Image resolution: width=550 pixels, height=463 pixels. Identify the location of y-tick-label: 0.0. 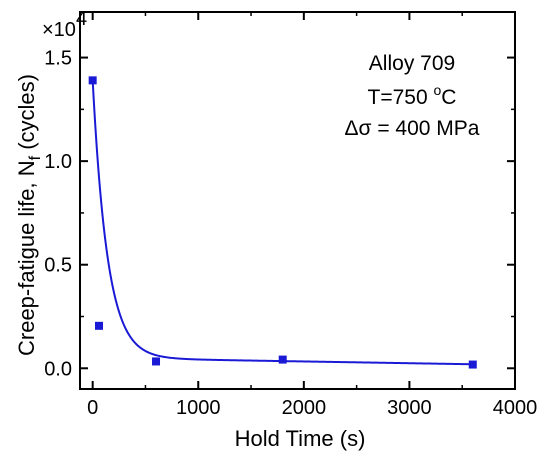
(58, 369).